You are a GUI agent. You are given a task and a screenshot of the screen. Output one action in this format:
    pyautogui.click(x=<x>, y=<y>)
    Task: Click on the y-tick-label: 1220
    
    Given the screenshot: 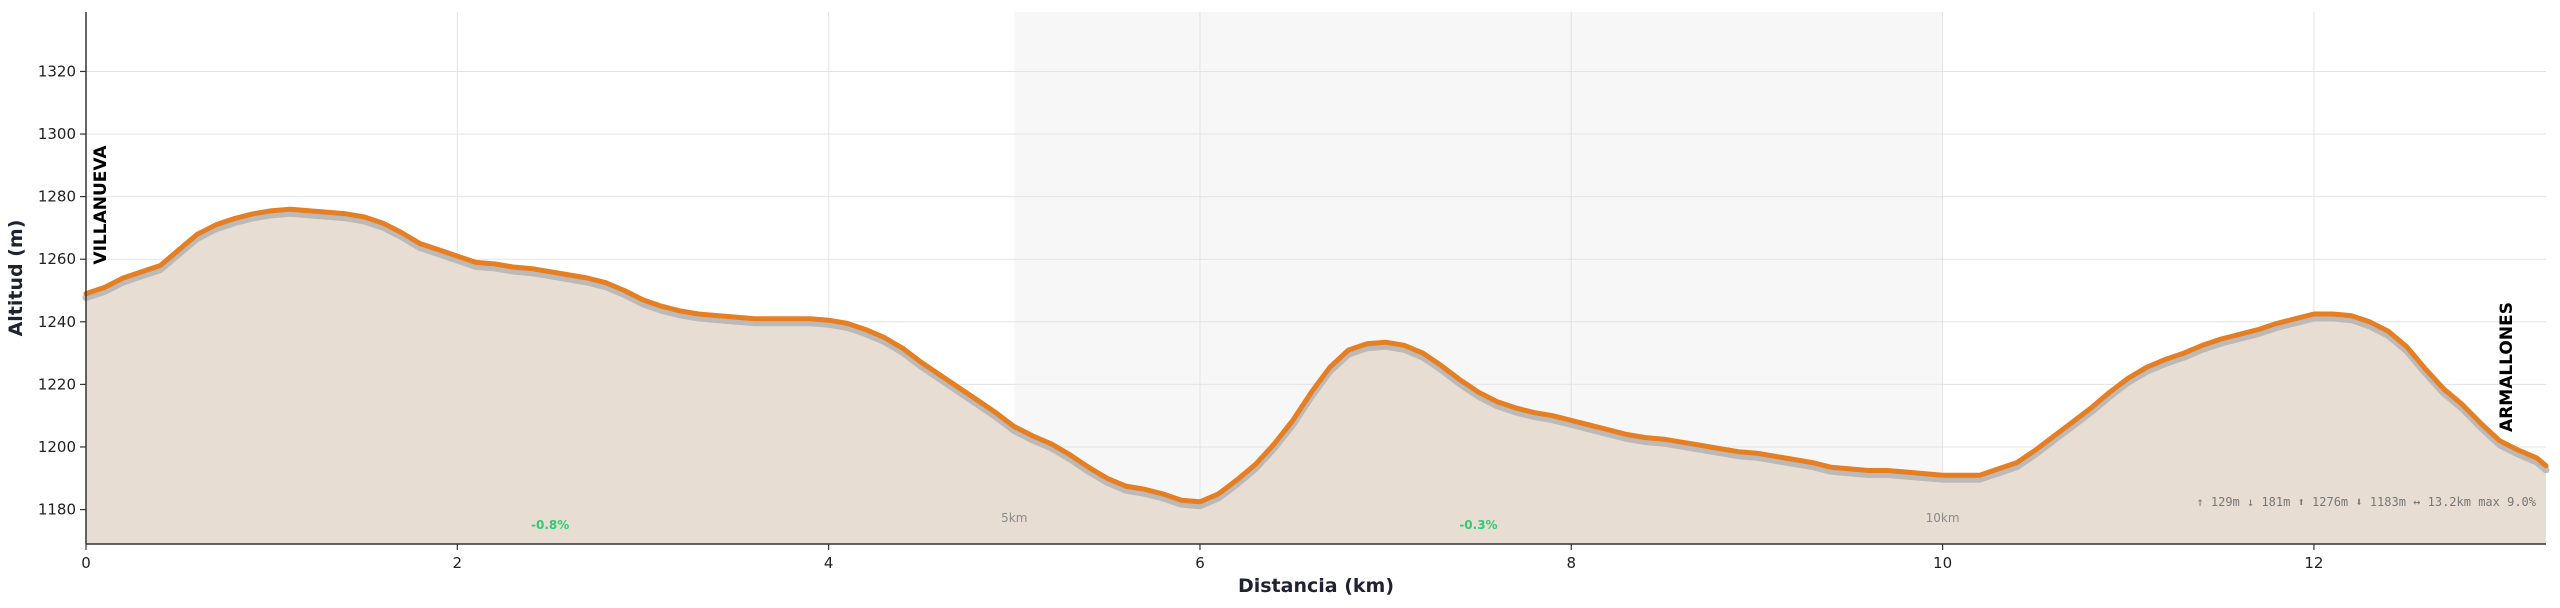 What is the action you would take?
    pyautogui.click(x=57, y=384)
    